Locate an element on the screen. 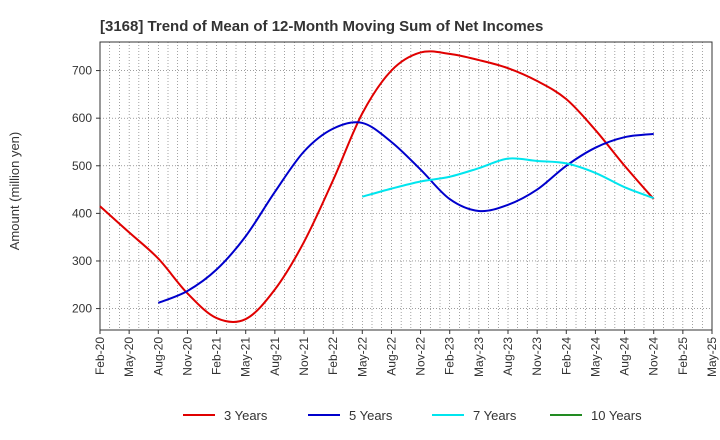 The width and height of the screenshot is (720, 440). x-tick-label: Aug-21 is located at coordinates (275, 356).